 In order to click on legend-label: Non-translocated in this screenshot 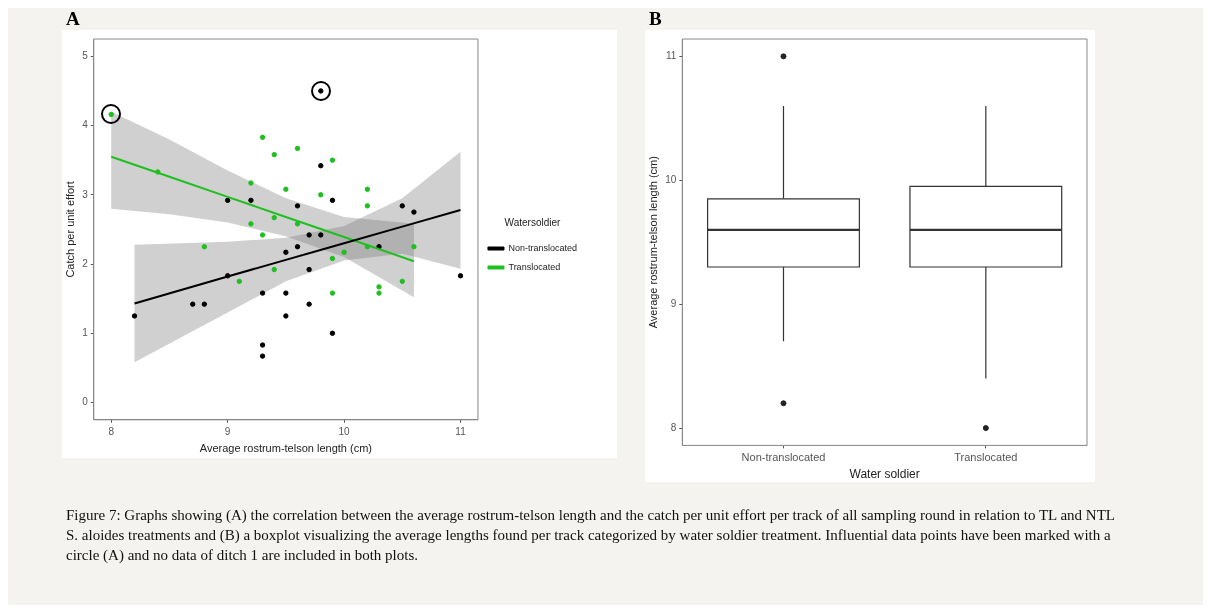, I will do `click(543, 247)`.